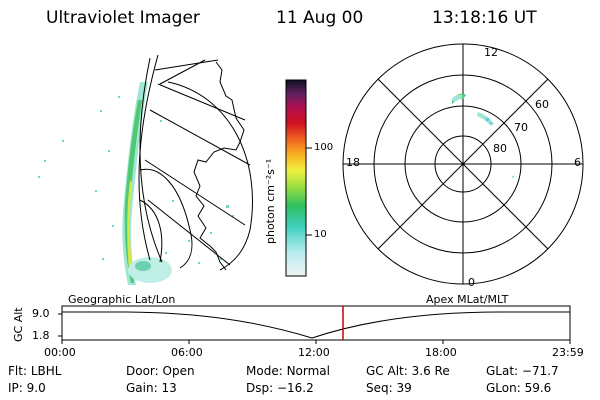 The width and height of the screenshot is (600, 400). Describe the element at coordinates (577, 162) in the screenshot. I see `mlt-label-6: 6` at that location.